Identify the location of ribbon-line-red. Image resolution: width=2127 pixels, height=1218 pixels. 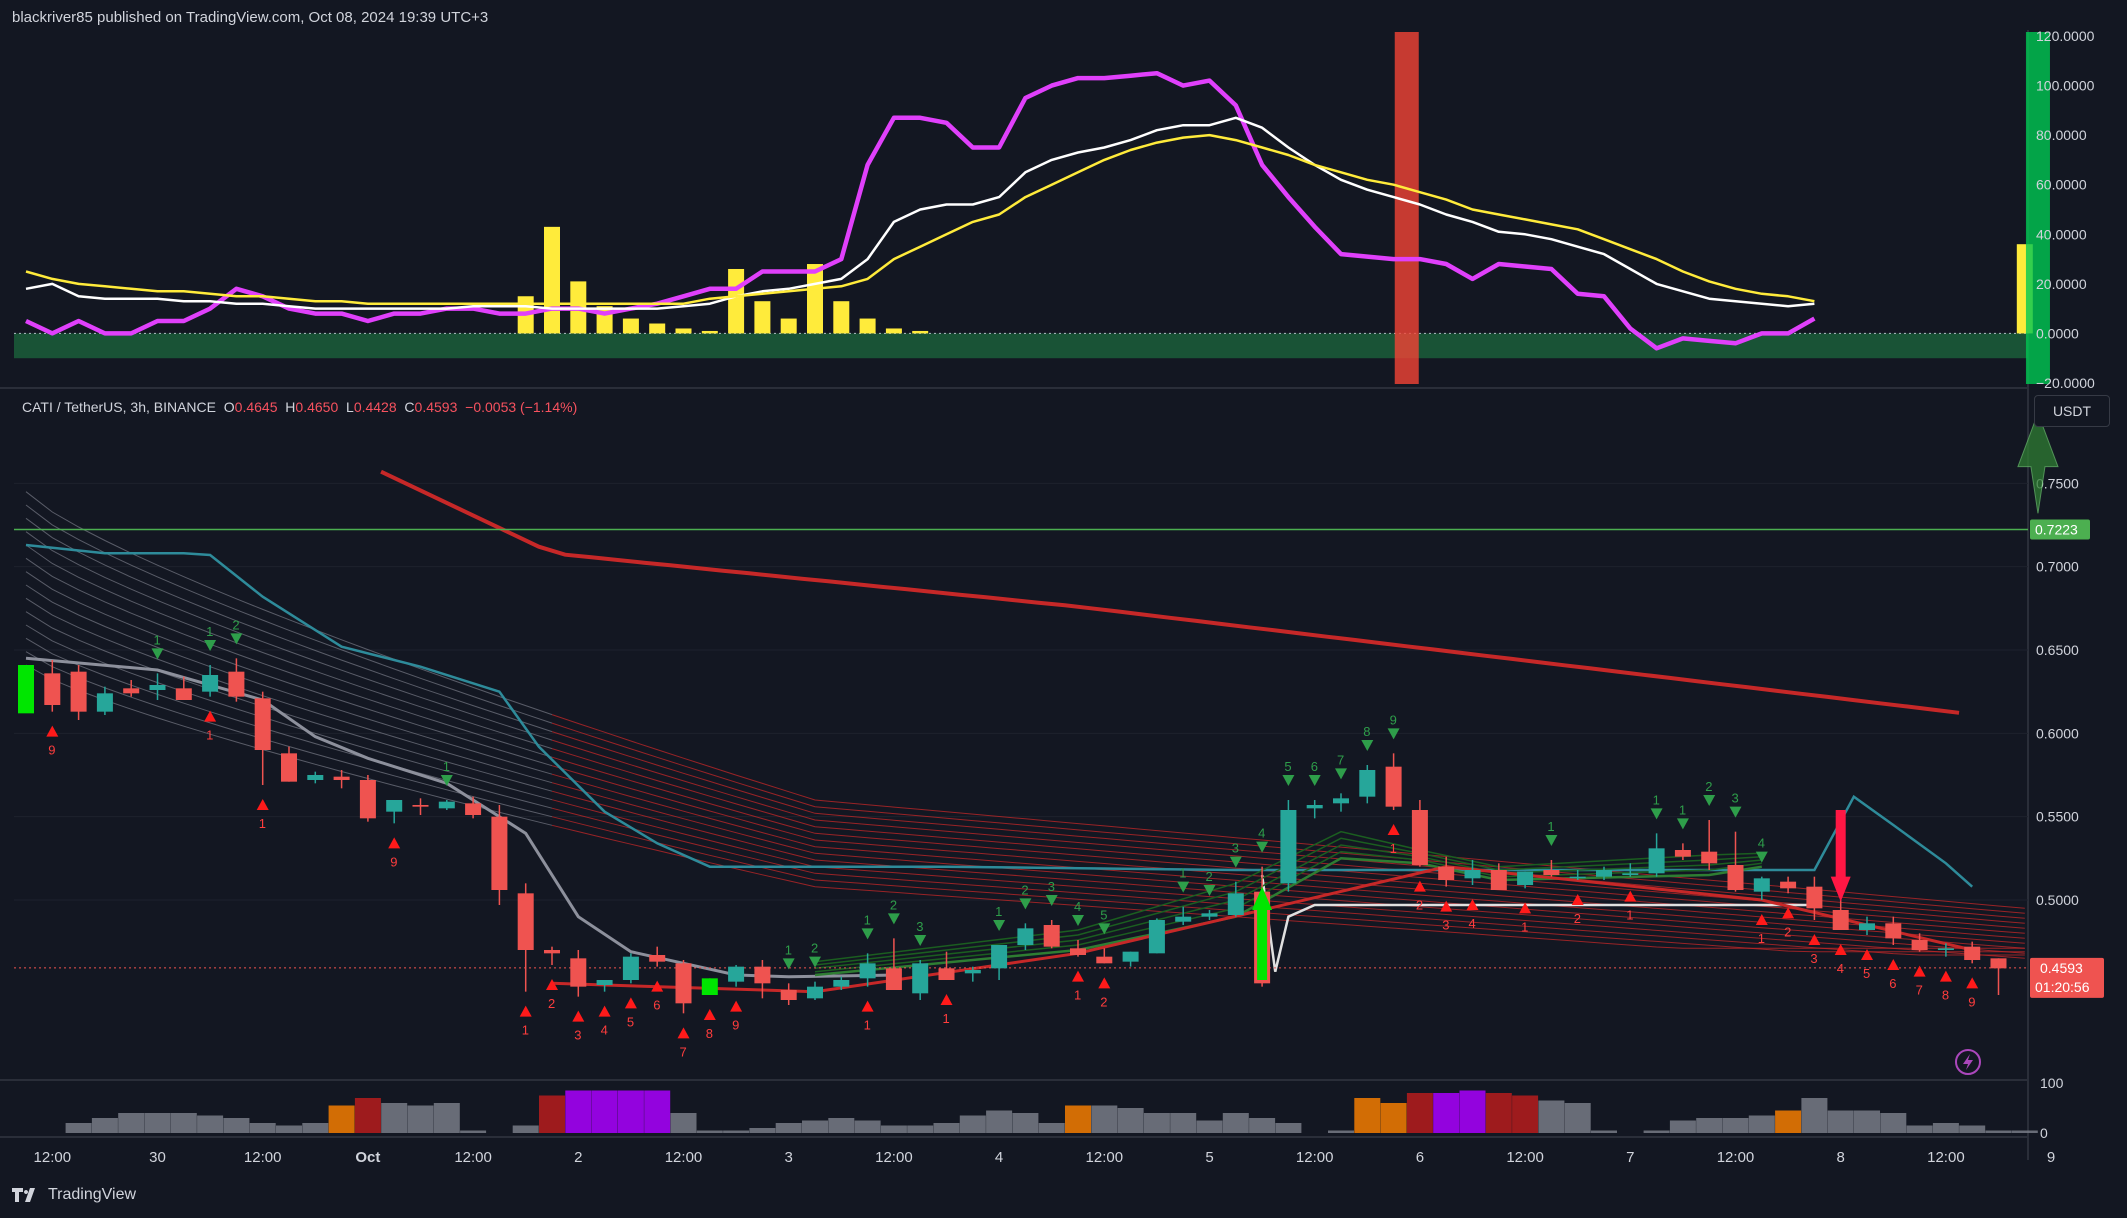
(1288, 884).